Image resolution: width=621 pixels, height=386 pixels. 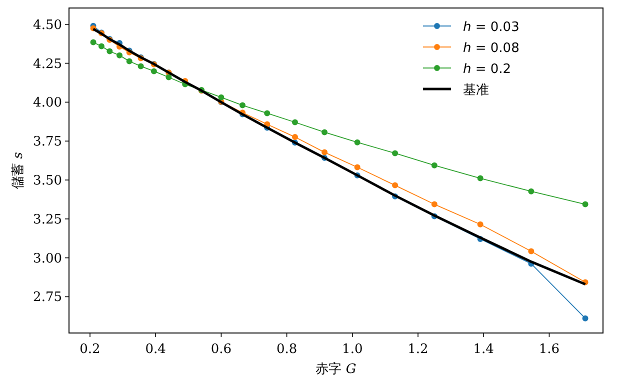 What do you see at coordinates (47, 142) in the screenshot?
I see `y-tick-label: 3.75` at bounding box center [47, 142].